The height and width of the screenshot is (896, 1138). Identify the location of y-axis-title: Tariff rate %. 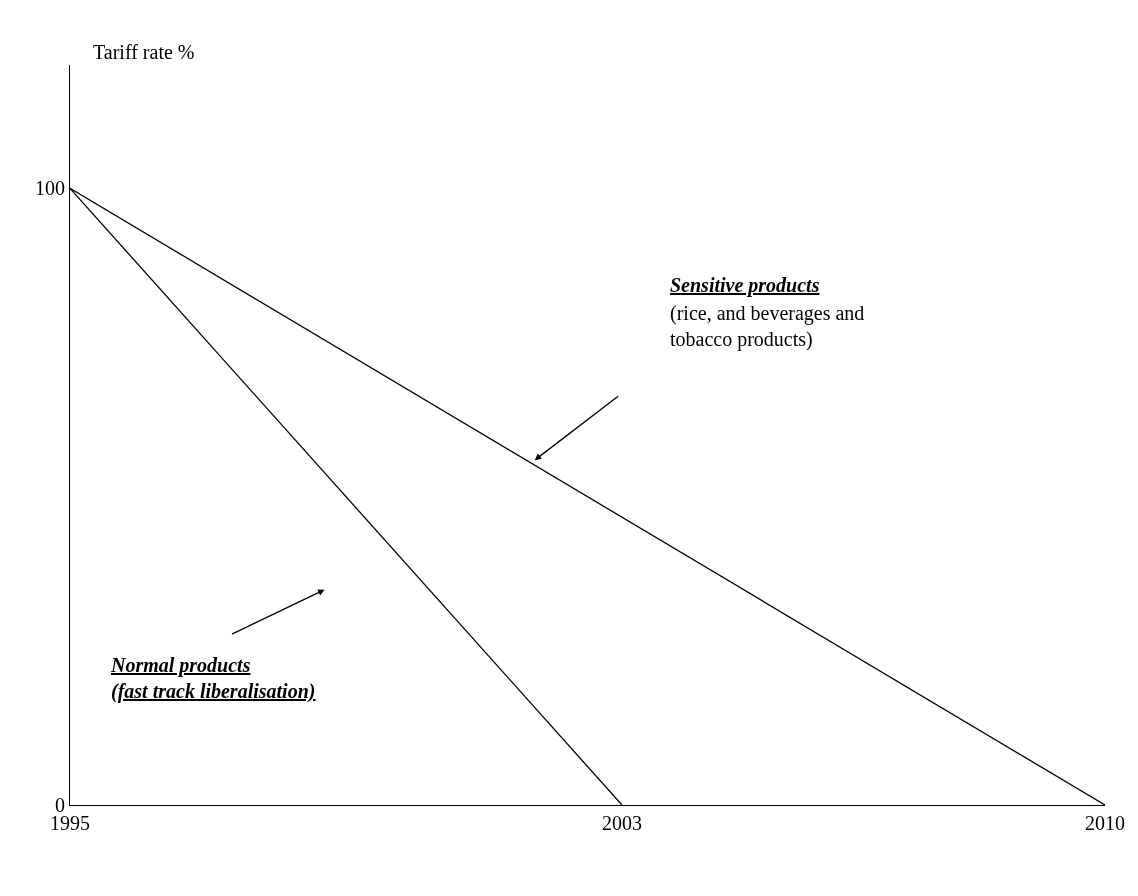
(144, 52).